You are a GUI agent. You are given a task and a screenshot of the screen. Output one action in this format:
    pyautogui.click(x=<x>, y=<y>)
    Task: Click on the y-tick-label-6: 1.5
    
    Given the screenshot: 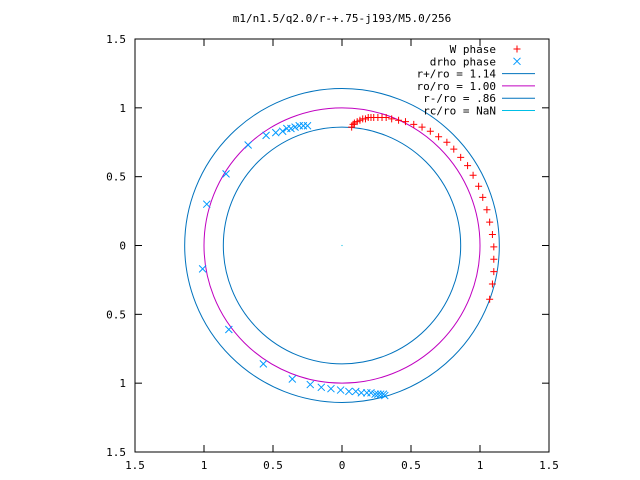 What is the action you would take?
    pyautogui.click(x=116, y=452)
    